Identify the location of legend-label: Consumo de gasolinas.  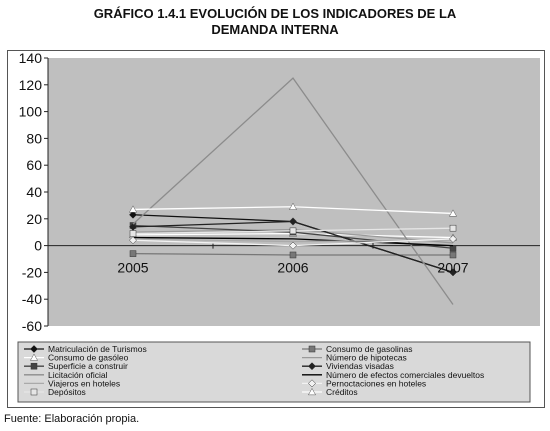
(369, 349).